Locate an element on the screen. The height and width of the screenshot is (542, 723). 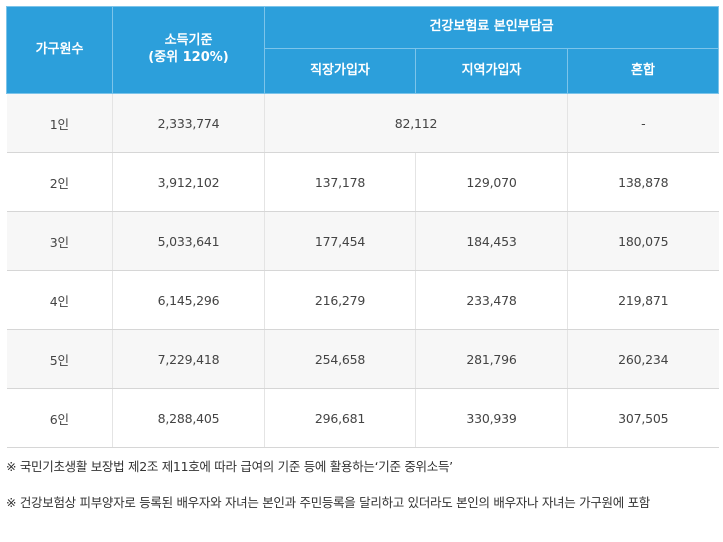
cell-mixed: 260,234 is located at coordinates (643, 359).